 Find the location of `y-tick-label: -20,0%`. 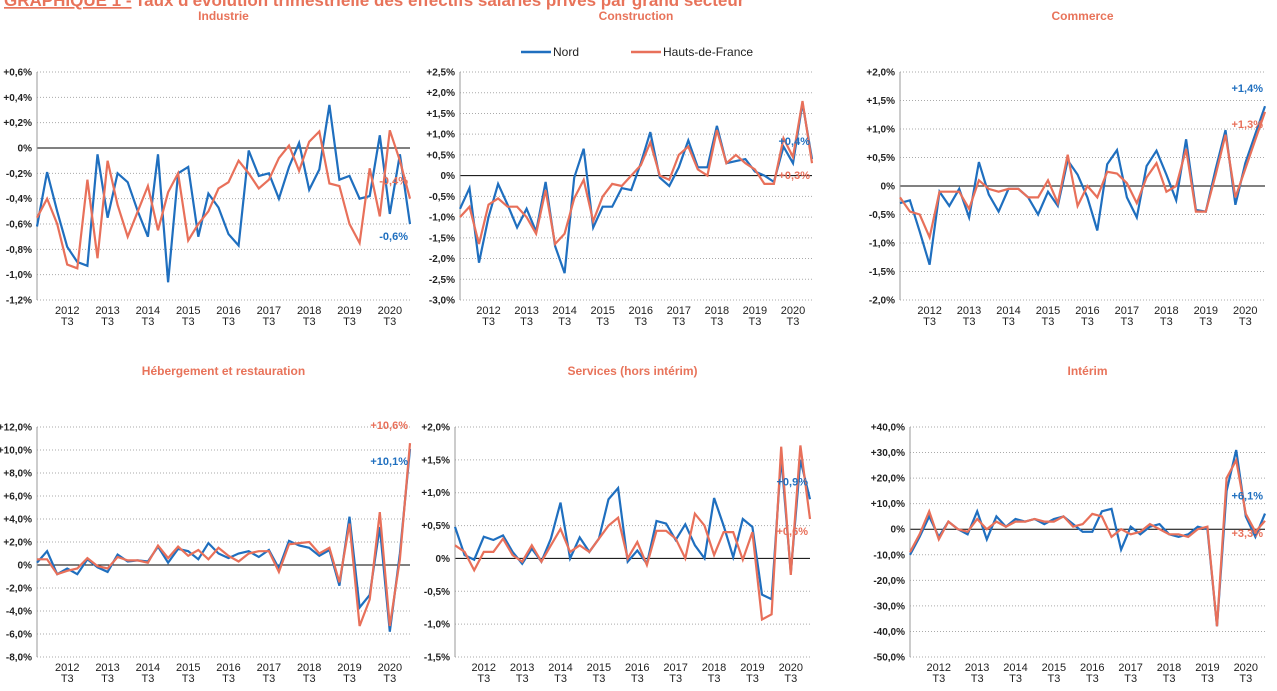

y-tick-label: -20,0% is located at coordinates (889, 581).